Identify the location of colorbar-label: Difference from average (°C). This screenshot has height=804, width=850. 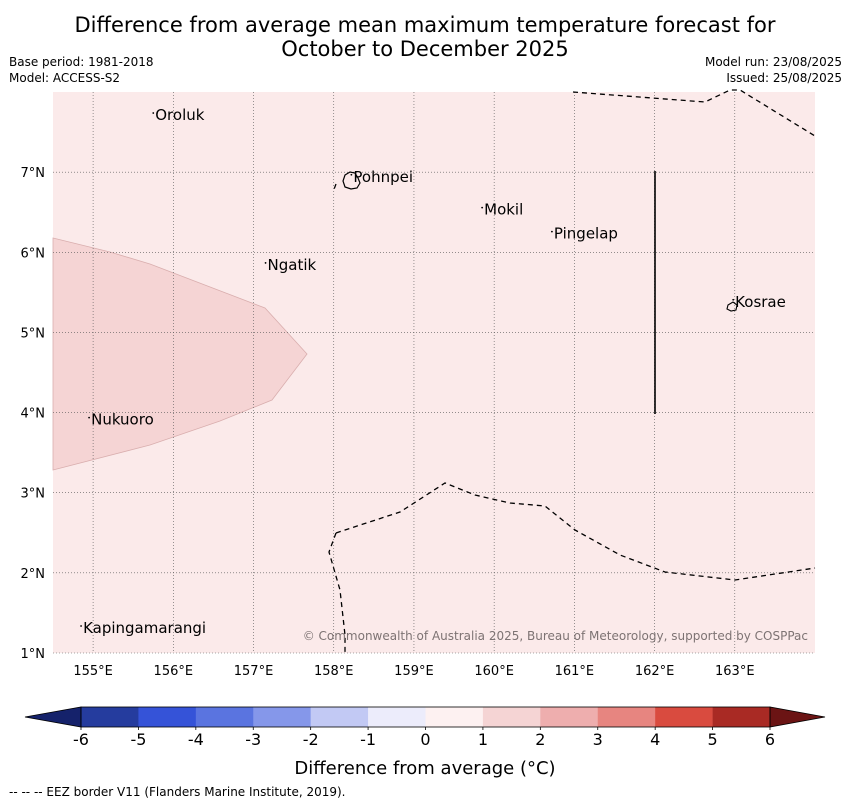
(424, 768).